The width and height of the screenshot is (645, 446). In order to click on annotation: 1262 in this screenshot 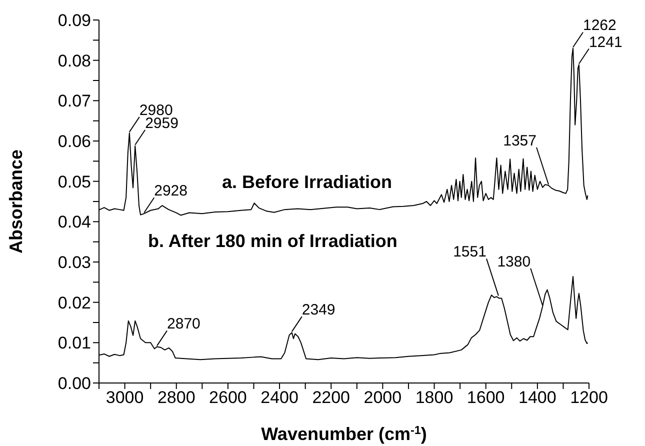, I will do `click(599, 25)`.